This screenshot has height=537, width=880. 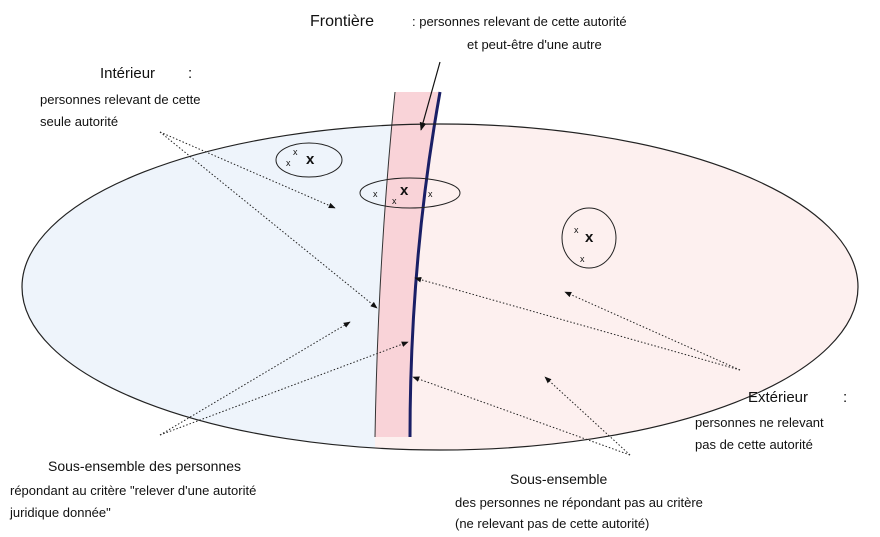 What do you see at coordinates (425, 264) in the screenshot?
I see `frontier-line` at bounding box center [425, 264].